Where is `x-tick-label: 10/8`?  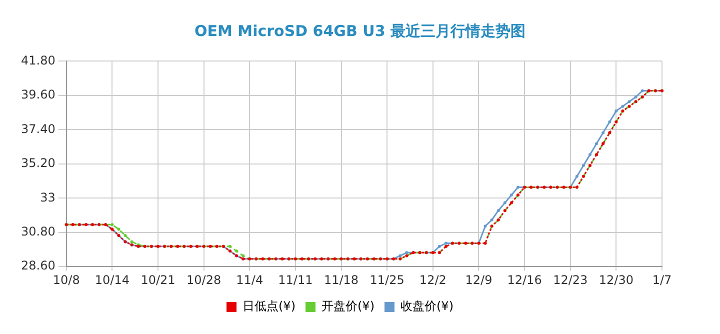
x-tick-label: 10/8 is located at coordinates (66, 279).